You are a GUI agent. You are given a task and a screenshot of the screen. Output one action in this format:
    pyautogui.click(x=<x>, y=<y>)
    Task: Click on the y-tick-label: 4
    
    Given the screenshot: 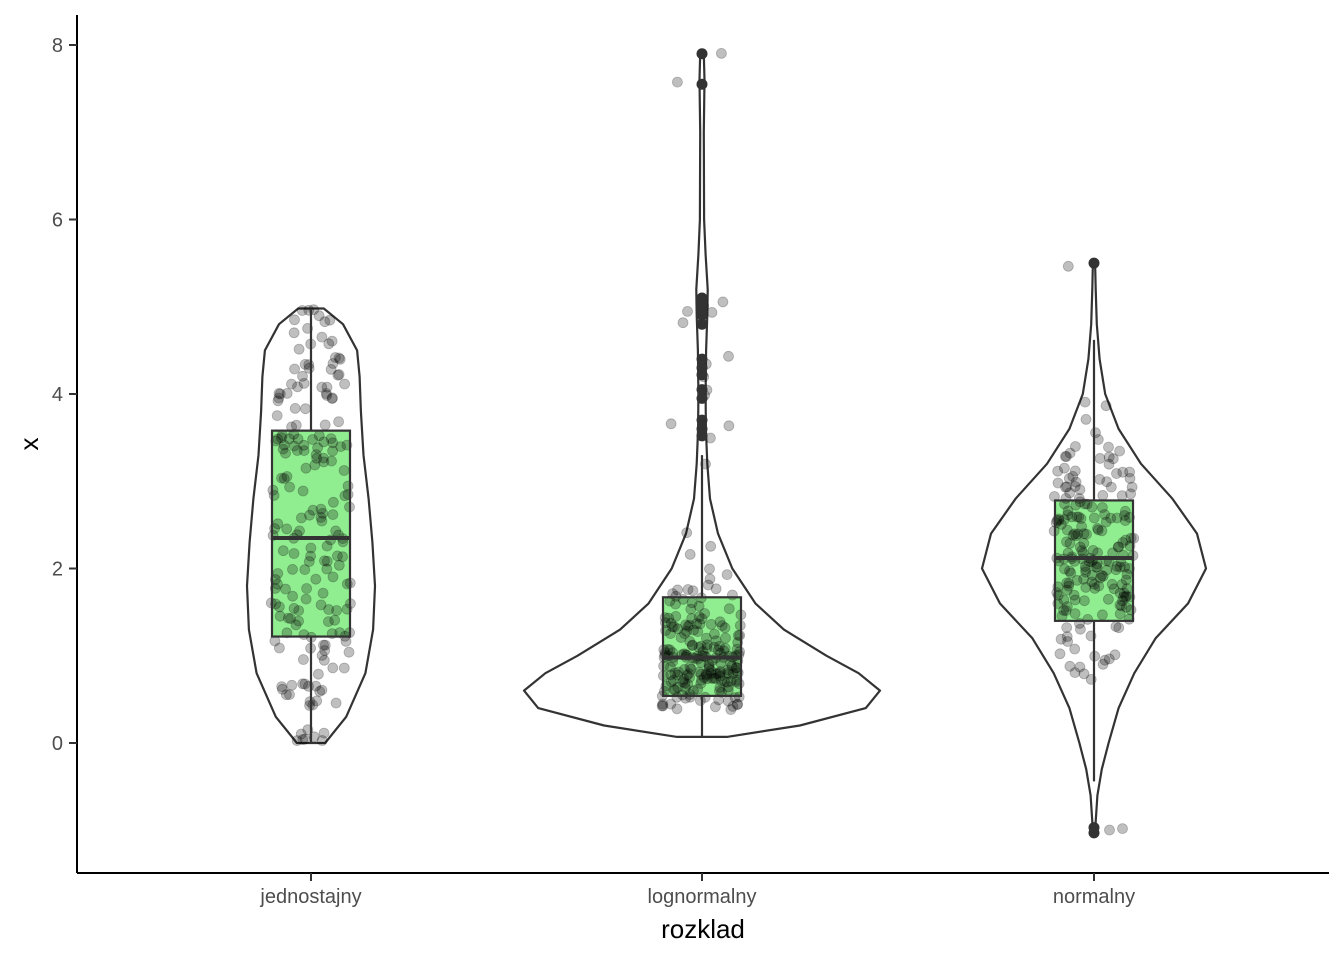 What is the action you would take?
    pyautogui.click(x=57, y=395)
    